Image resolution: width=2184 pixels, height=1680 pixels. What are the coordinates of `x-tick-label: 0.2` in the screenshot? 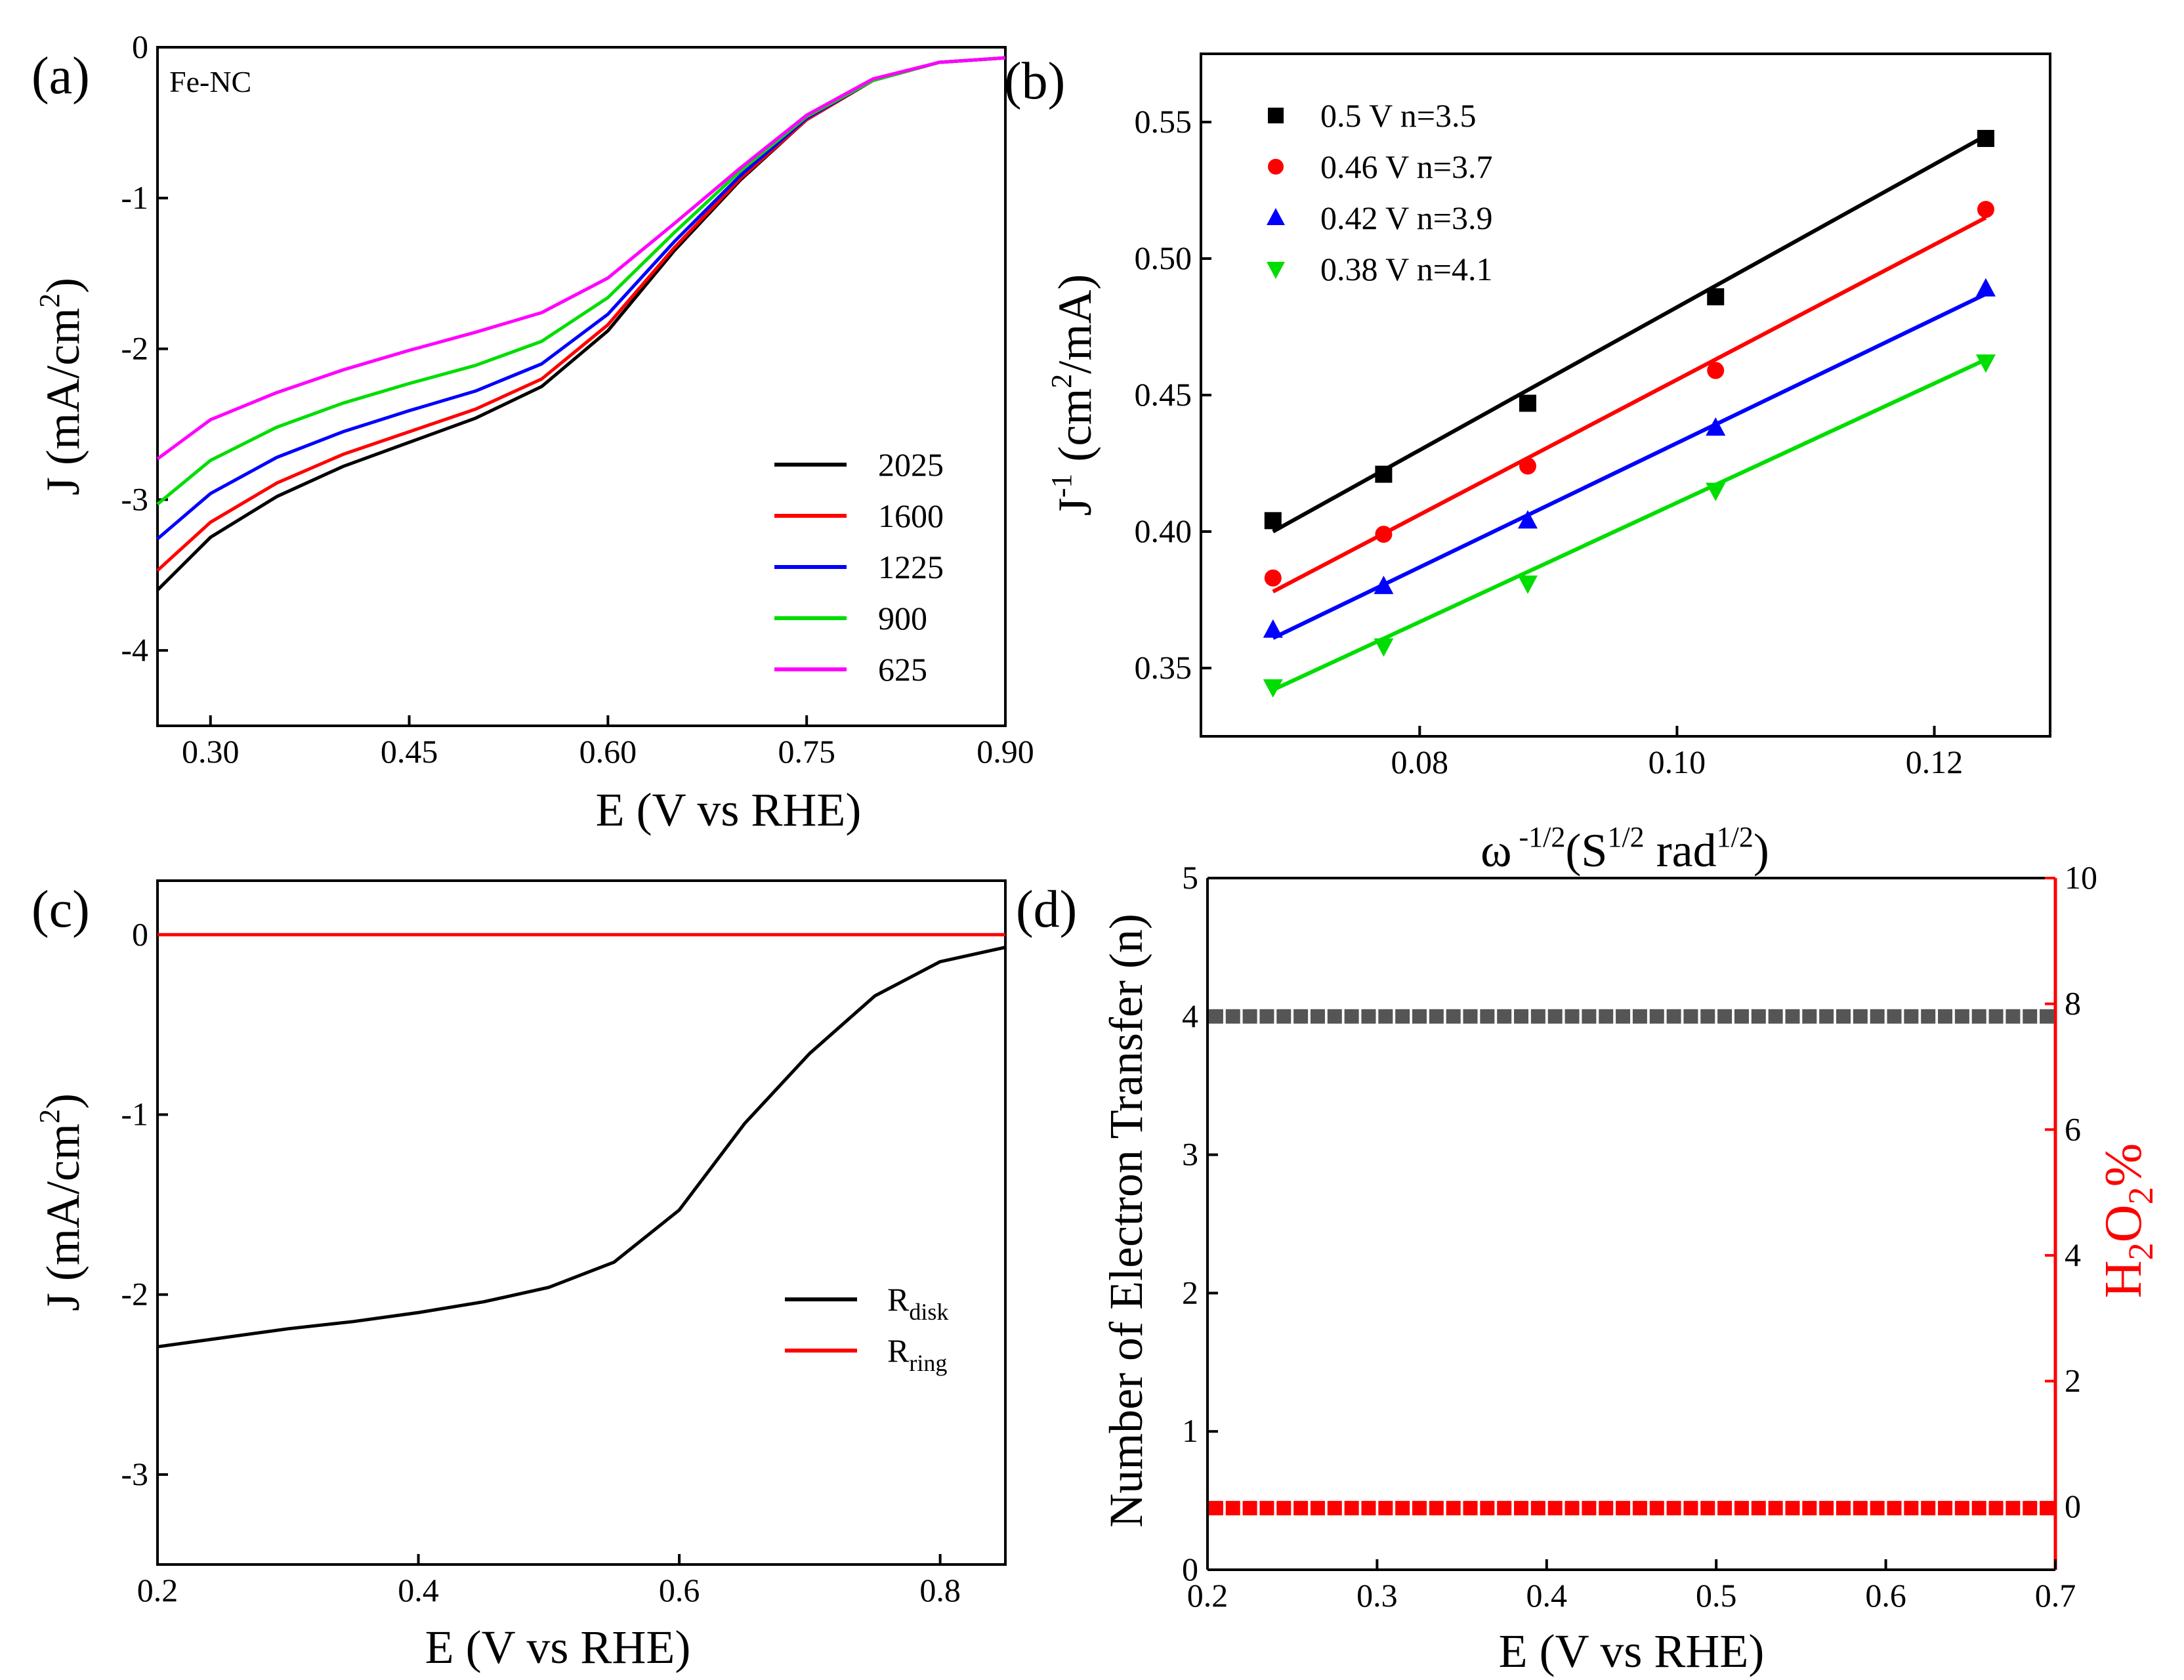 It's located at (1207, 1595).